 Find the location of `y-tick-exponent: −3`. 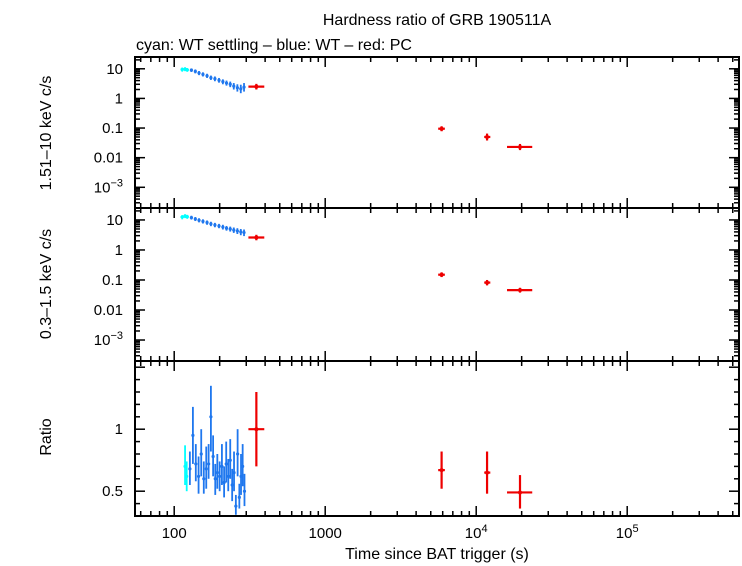

y-tick-exponent: −3 is located at coordinates (116, 183).